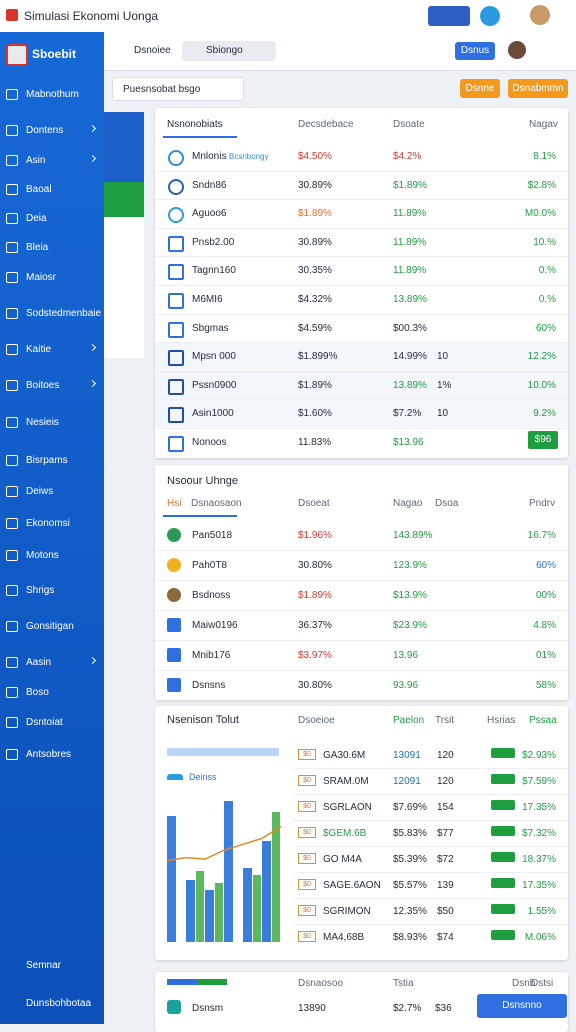 This screenshot has width=576, height=1032. Describe the element at coordinates (40, 590) in the screenshot. I see `nav-item: Shrigs` at that location.